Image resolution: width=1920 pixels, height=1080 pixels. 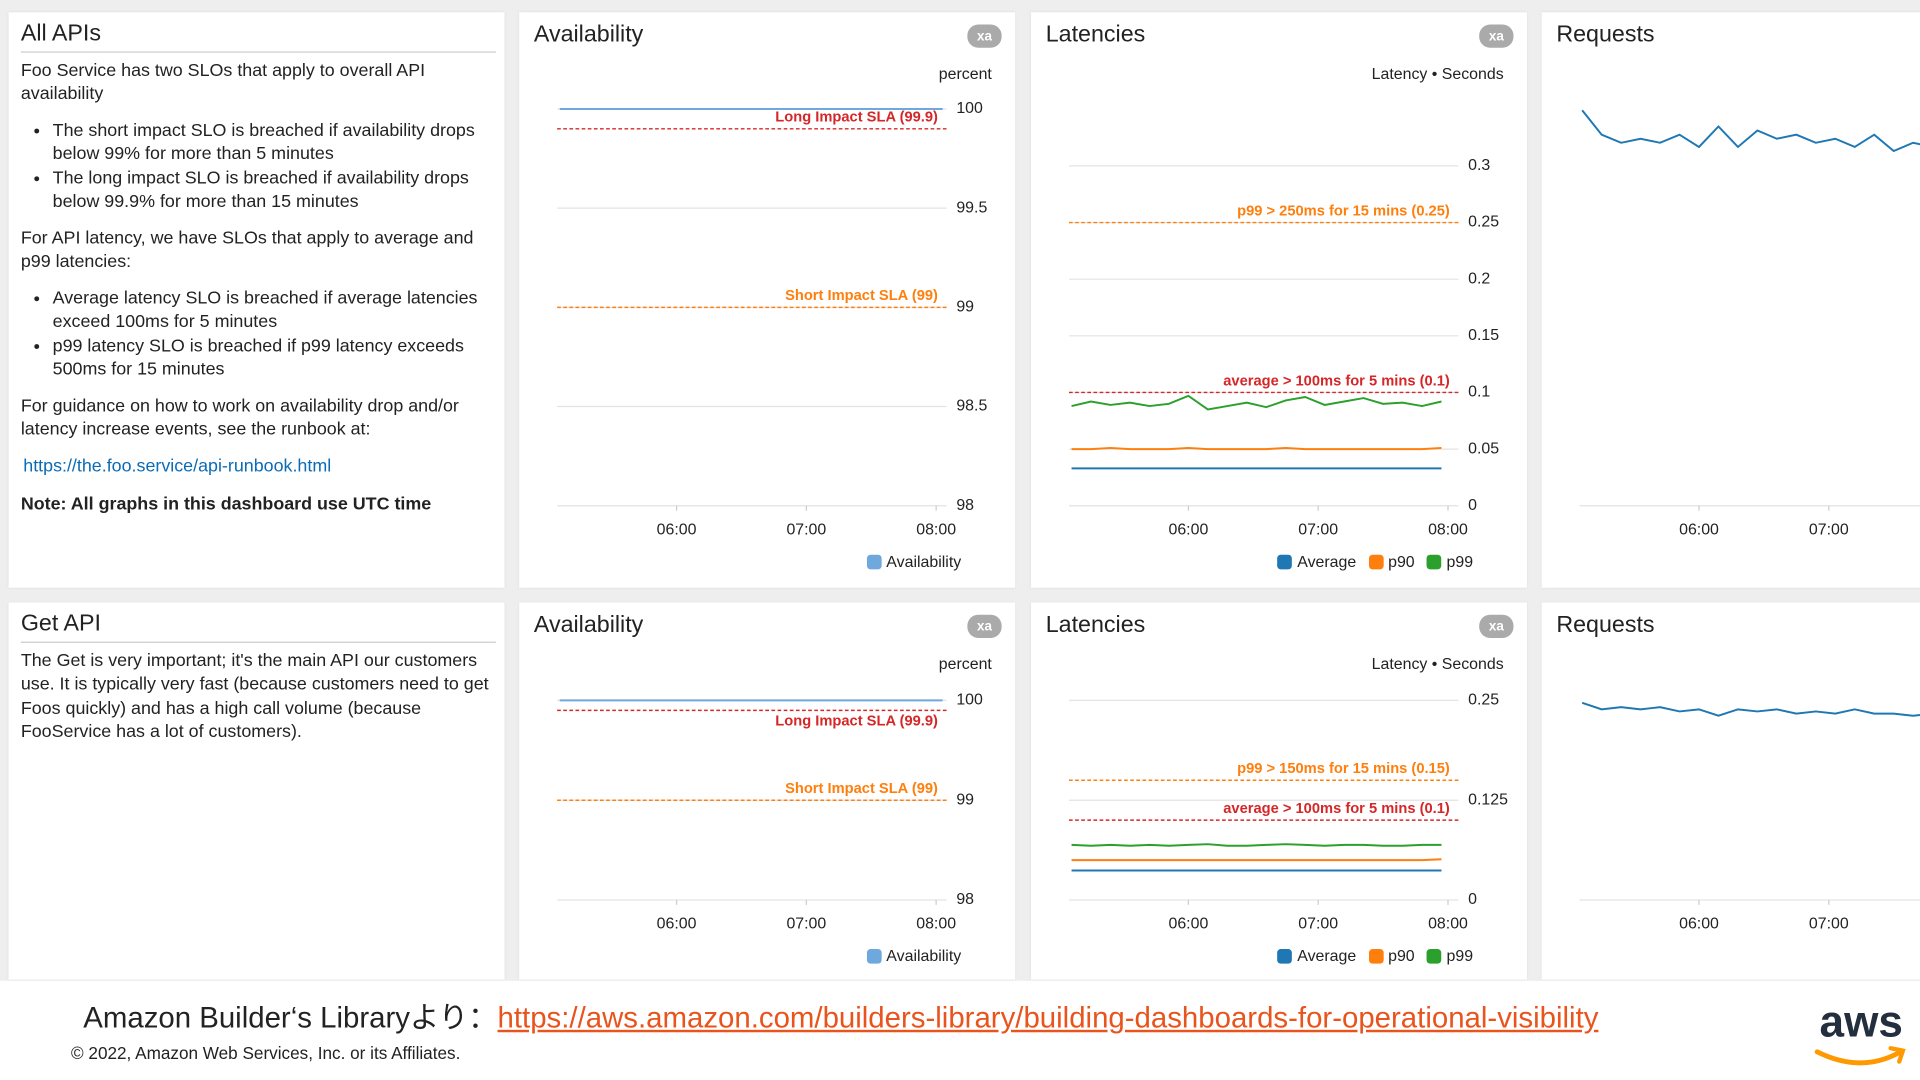 What do you see at coordinates (1336, 381) in the screenshot?
I see `threshold-label: average > 100ms for 5 mins (0.1)` at bounding box center [1336, 381].